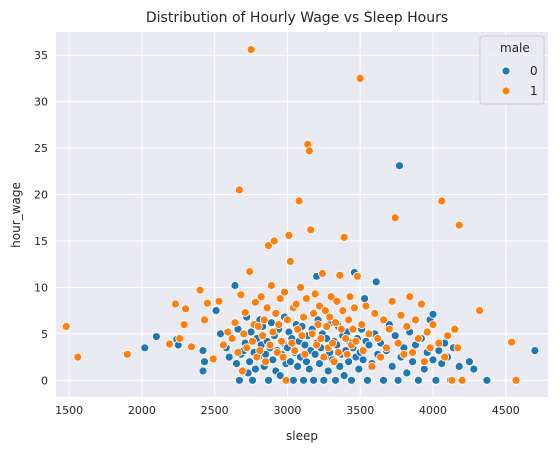  I want to click on legend-label: 1, so click(534, 91).